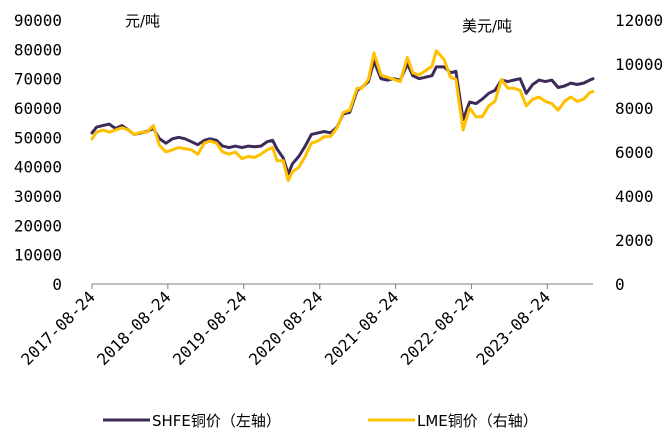 This screenshot has width=667, height=429. What do you see at coordinates (634, 240) in the screenshot?
I see `right-tick-label: 2000` at bounding box center [634, 240].